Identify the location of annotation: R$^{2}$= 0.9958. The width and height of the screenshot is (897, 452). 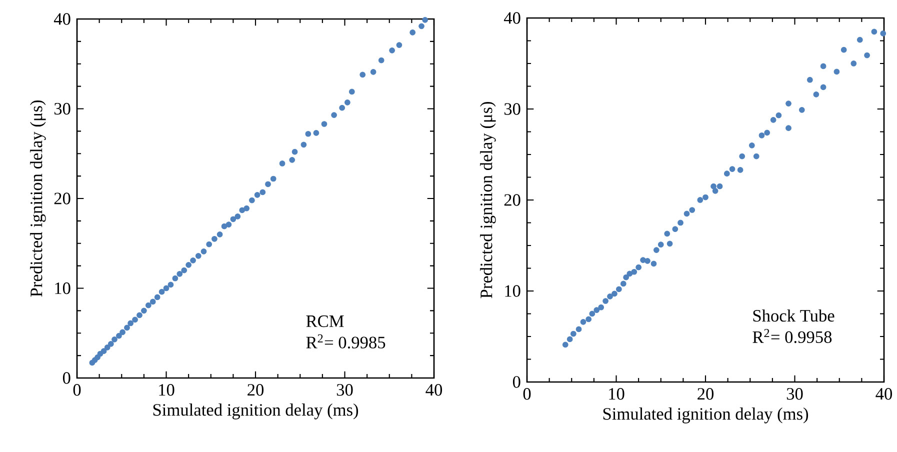
(792, 336).